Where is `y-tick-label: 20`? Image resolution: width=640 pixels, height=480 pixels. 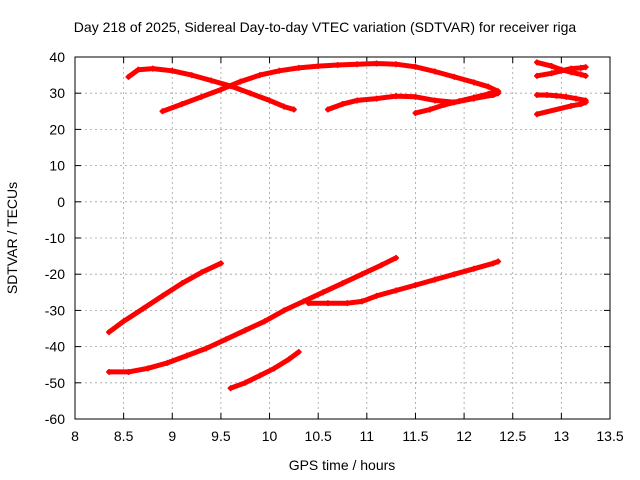
y-tick-label: 20 is located at coordinates (57, 129).